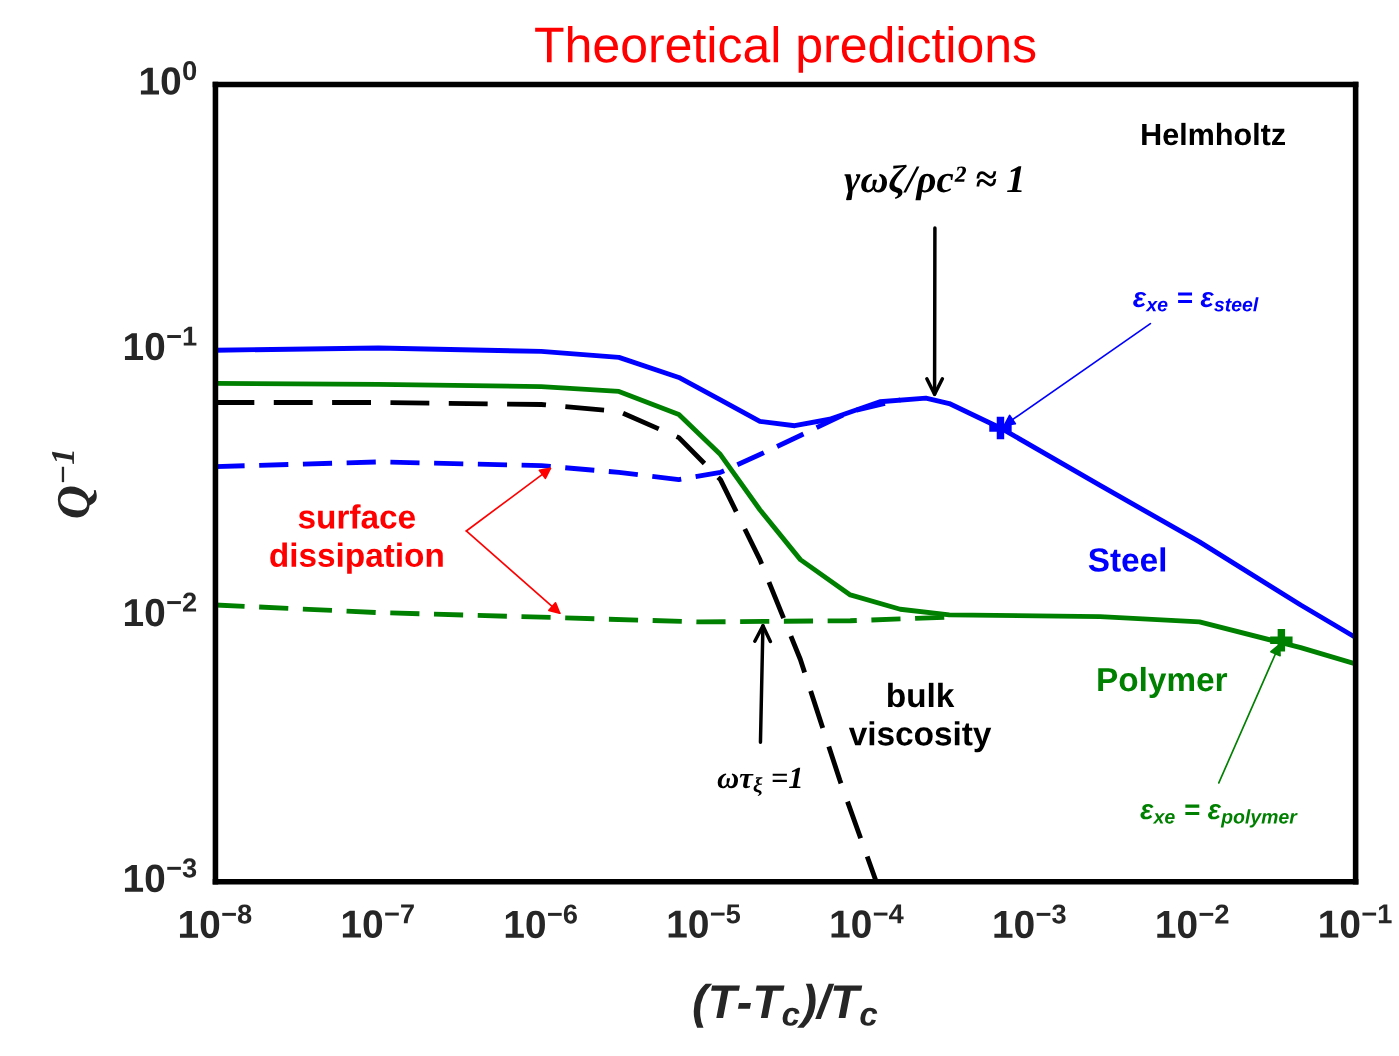  What do you see at coordinates (1193, 921) in the screenshot?
I see `x-tick-label: 10$^{−2}$` at bounding box center [1193, 921].